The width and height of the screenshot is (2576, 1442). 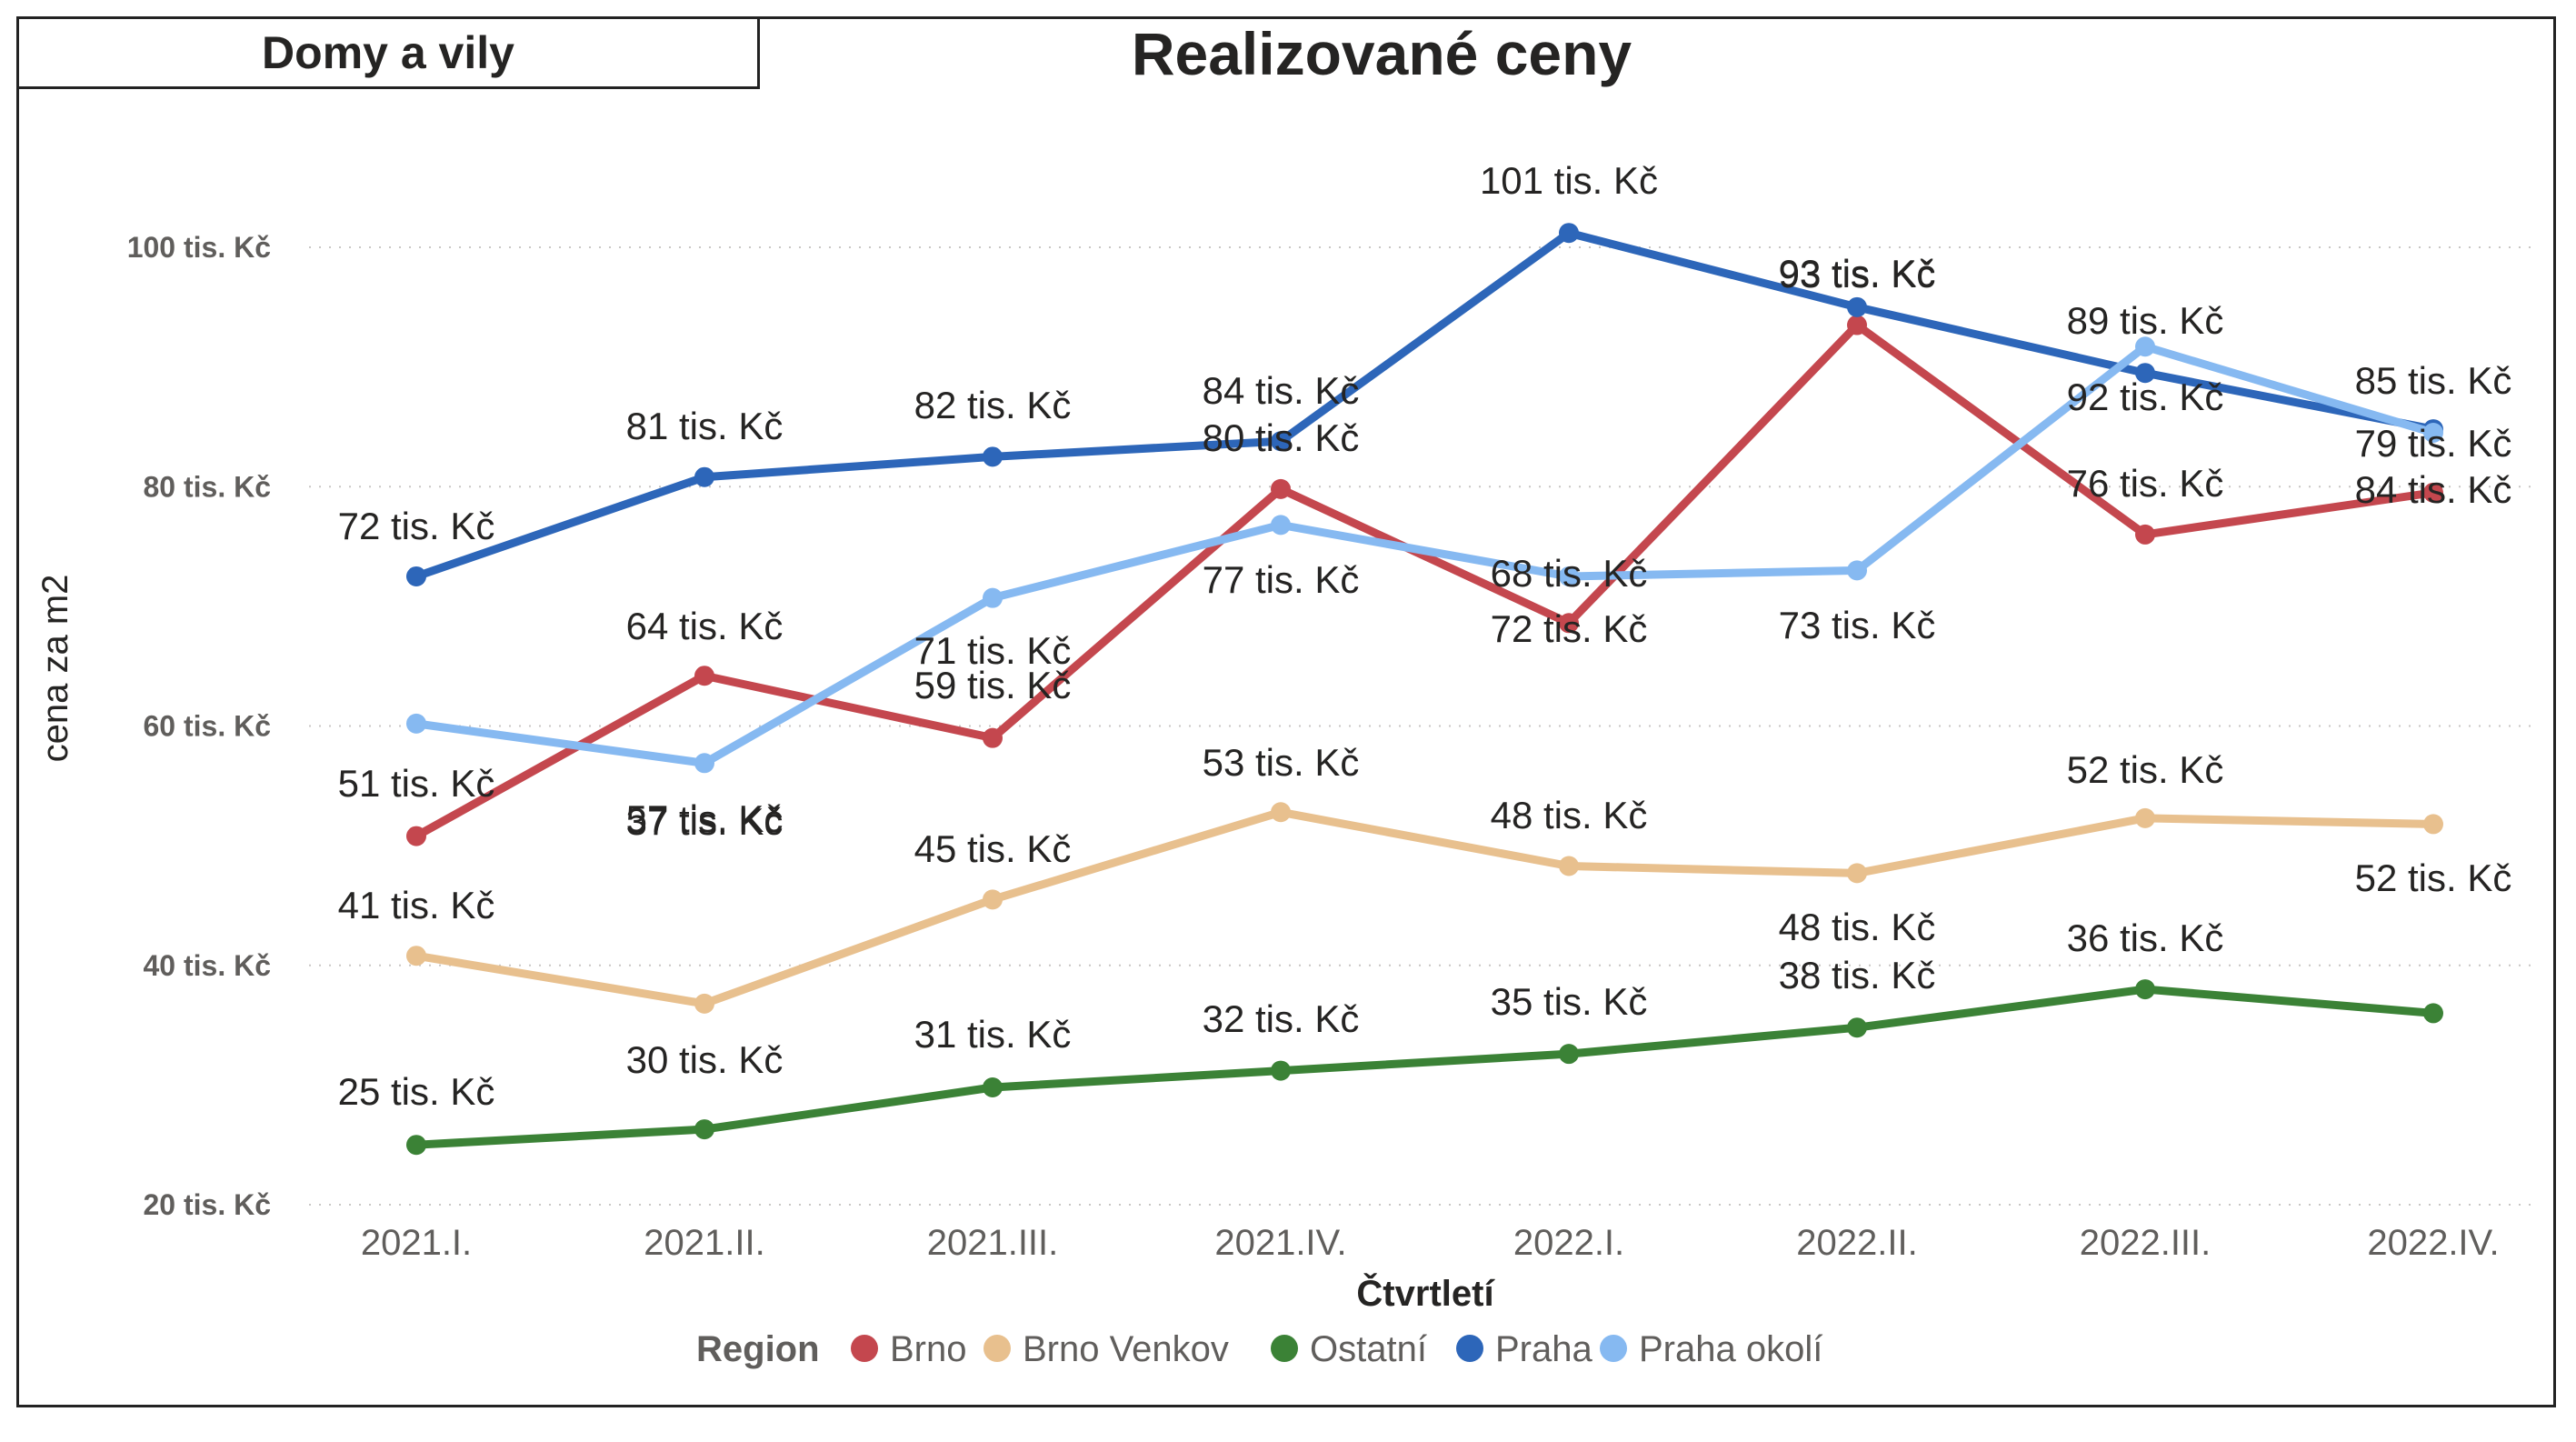 What do you see at coordinates (1281, 390) in the screenshot?
I see `data-label-3-3: 84 tis. Kč` at bounding box center [1281, 390].